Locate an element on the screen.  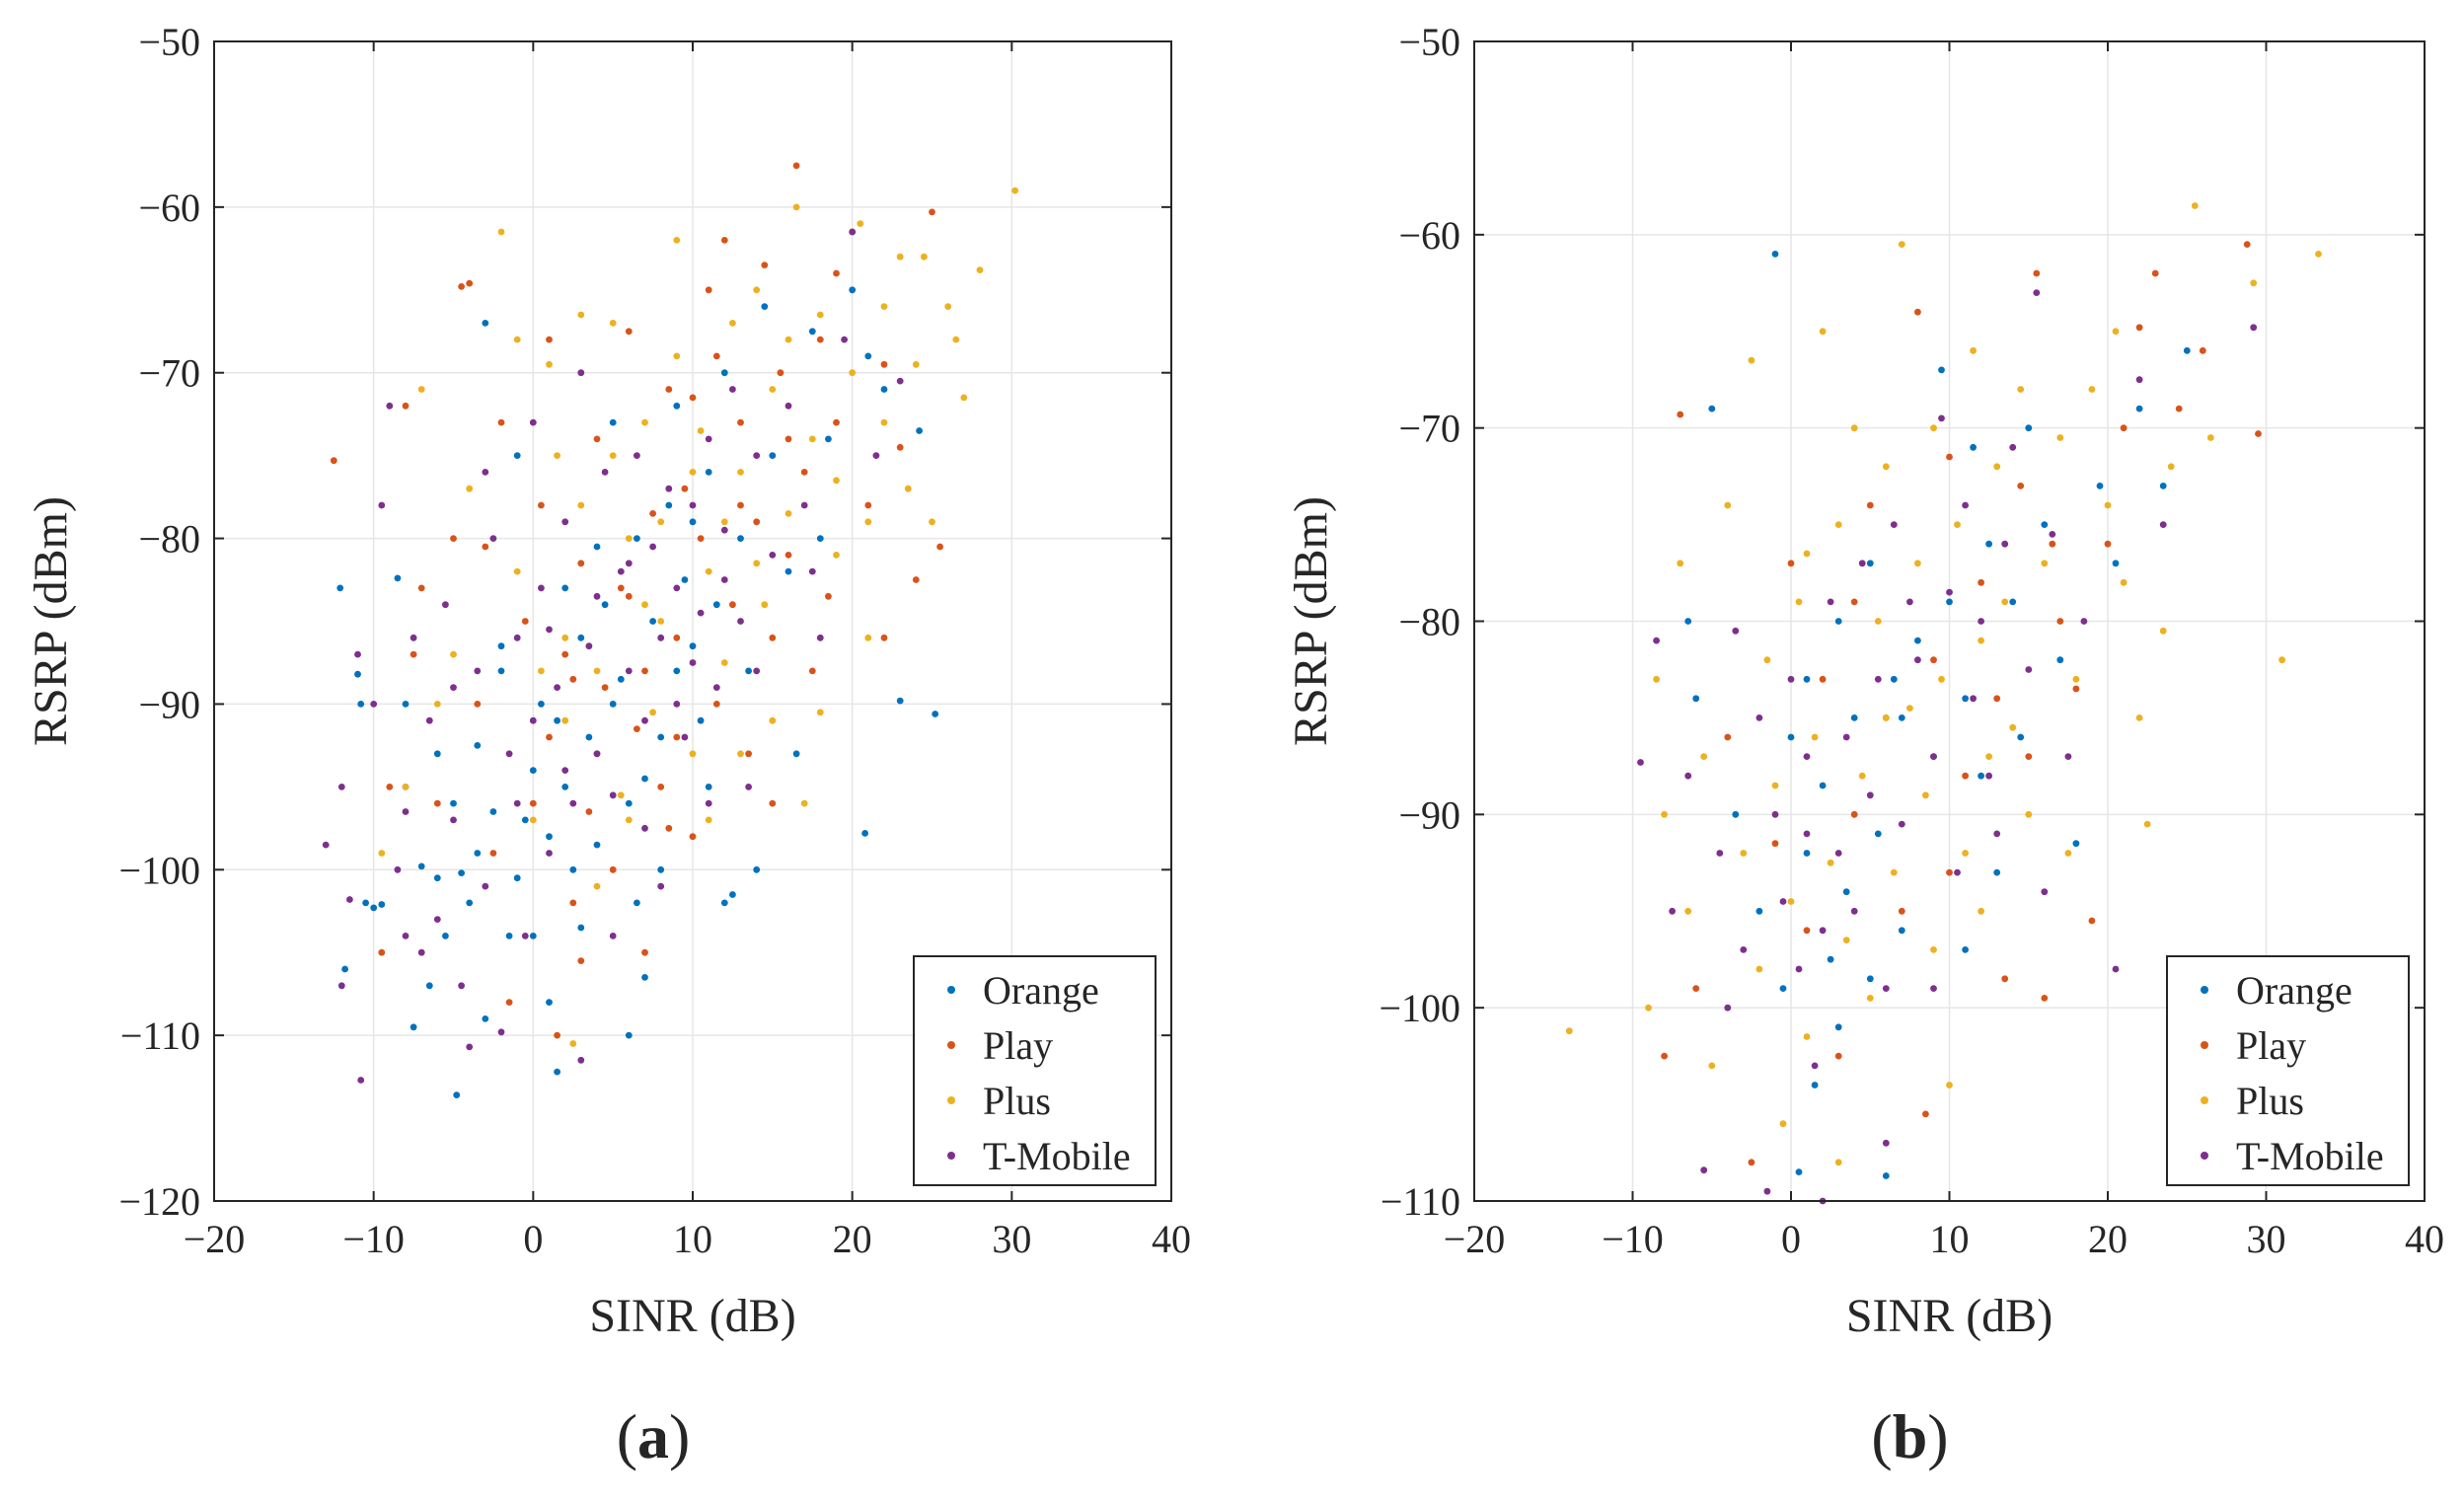
legend-label-orange-a: Orange is located at coordinates (1041, 990).